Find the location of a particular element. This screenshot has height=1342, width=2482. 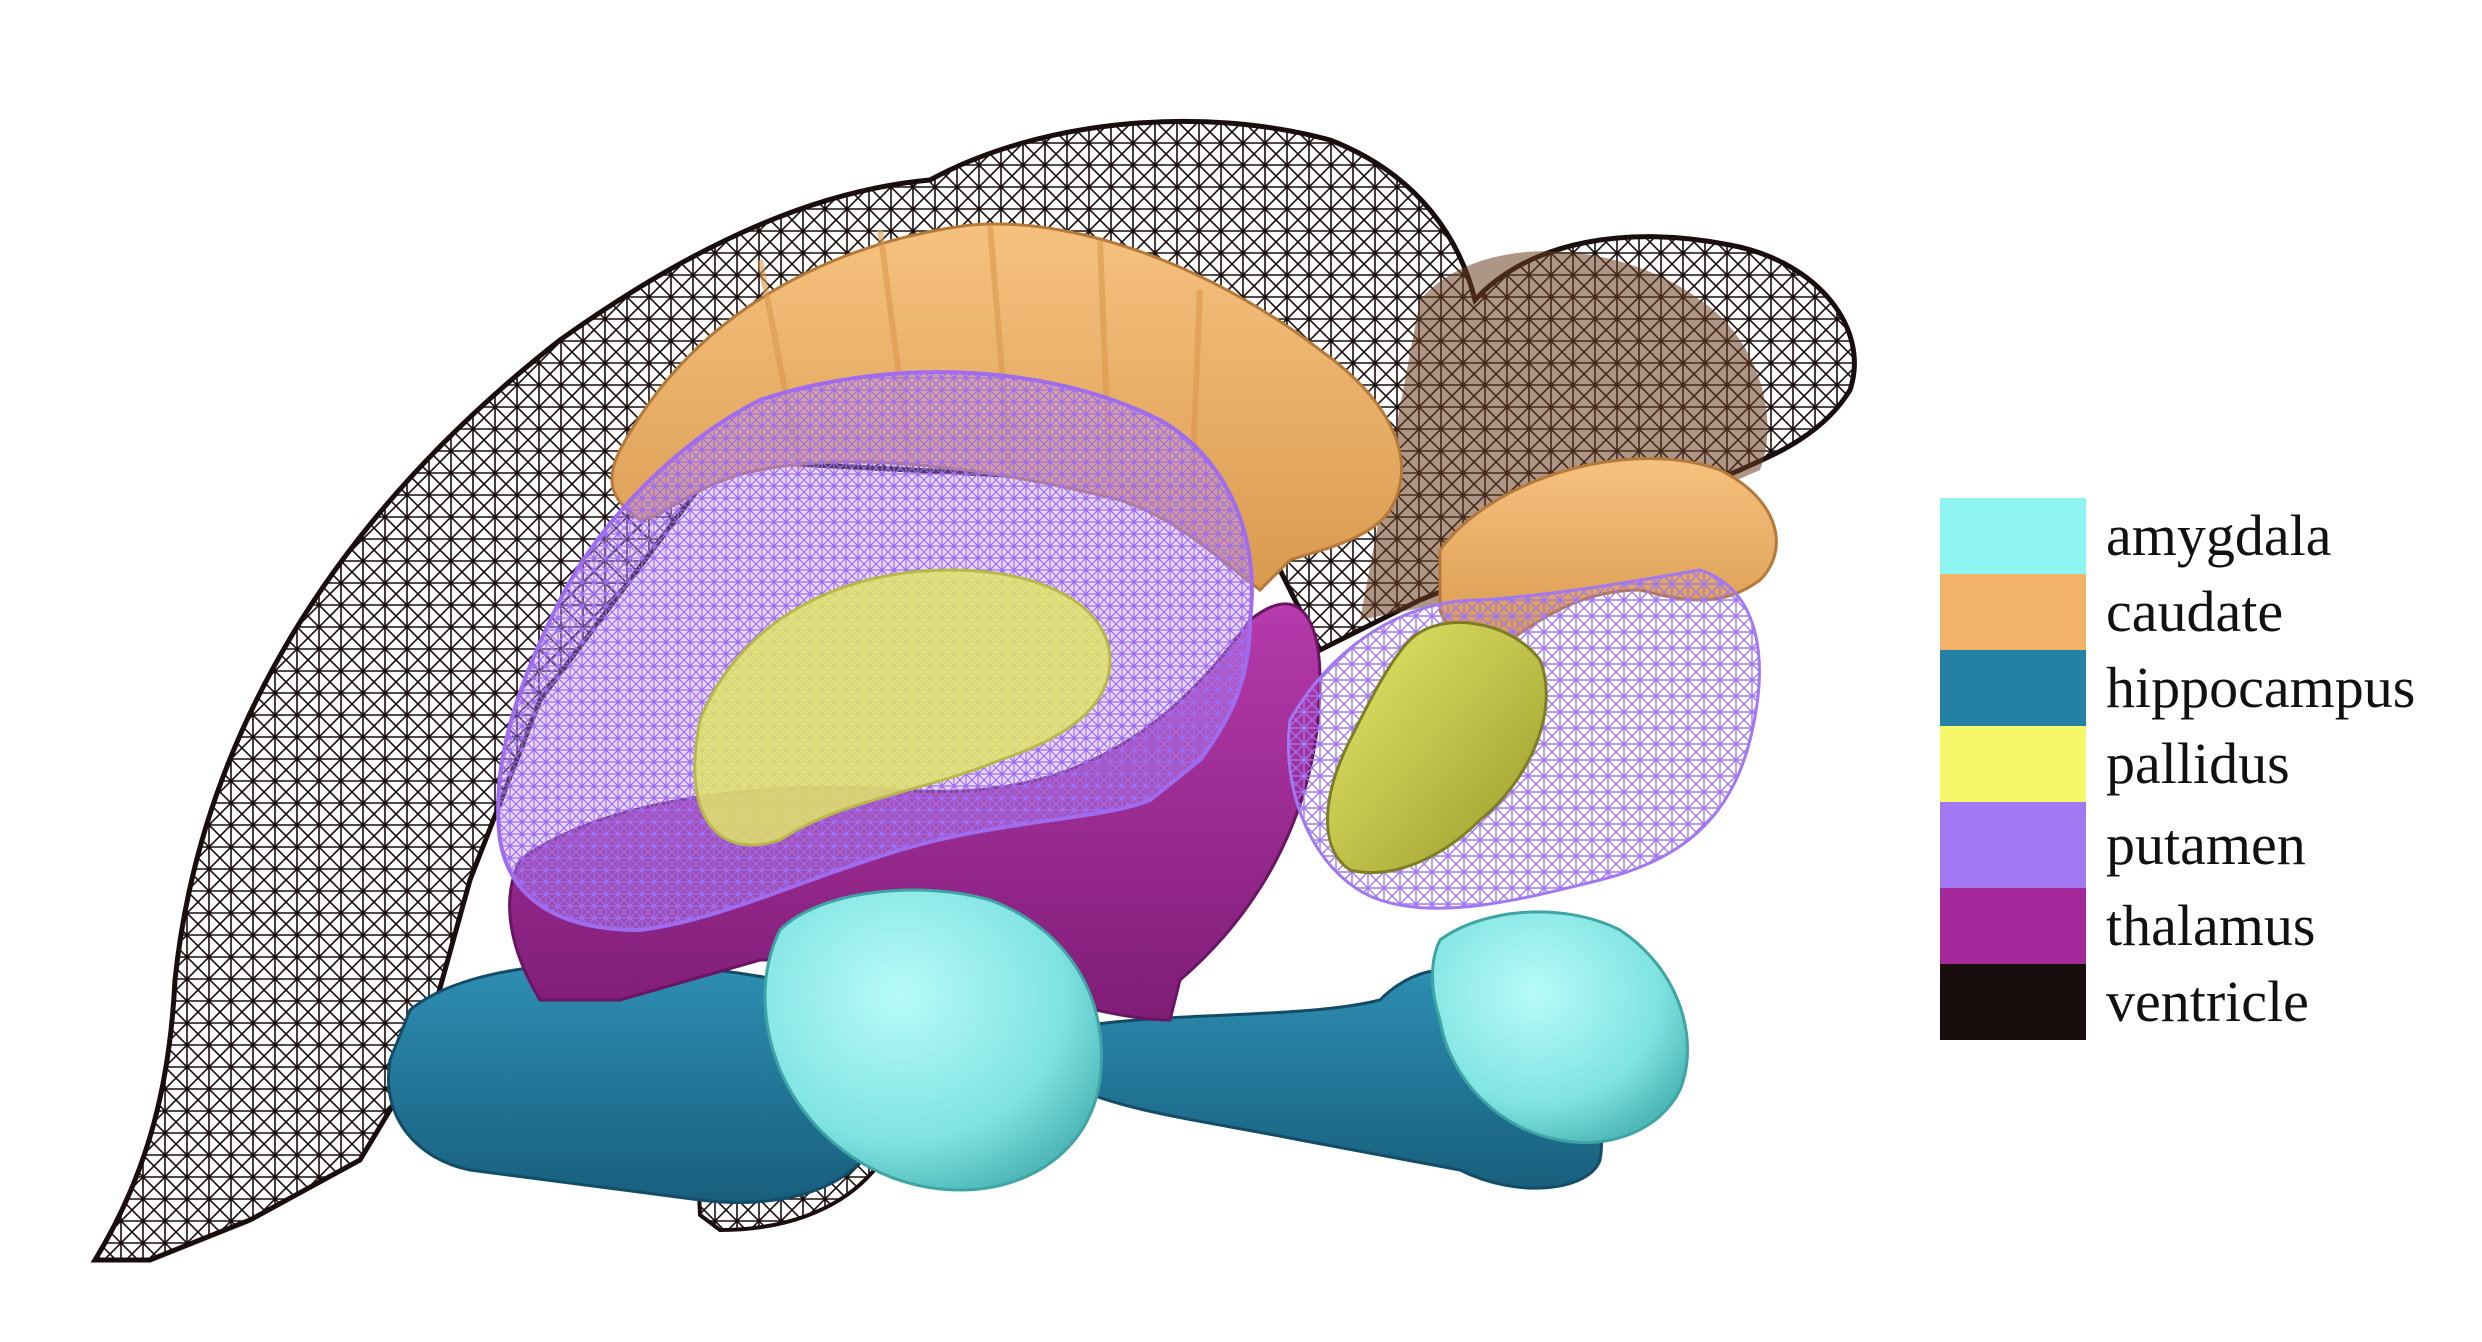

swatch-putamen is located at coordinates (2013, 845).